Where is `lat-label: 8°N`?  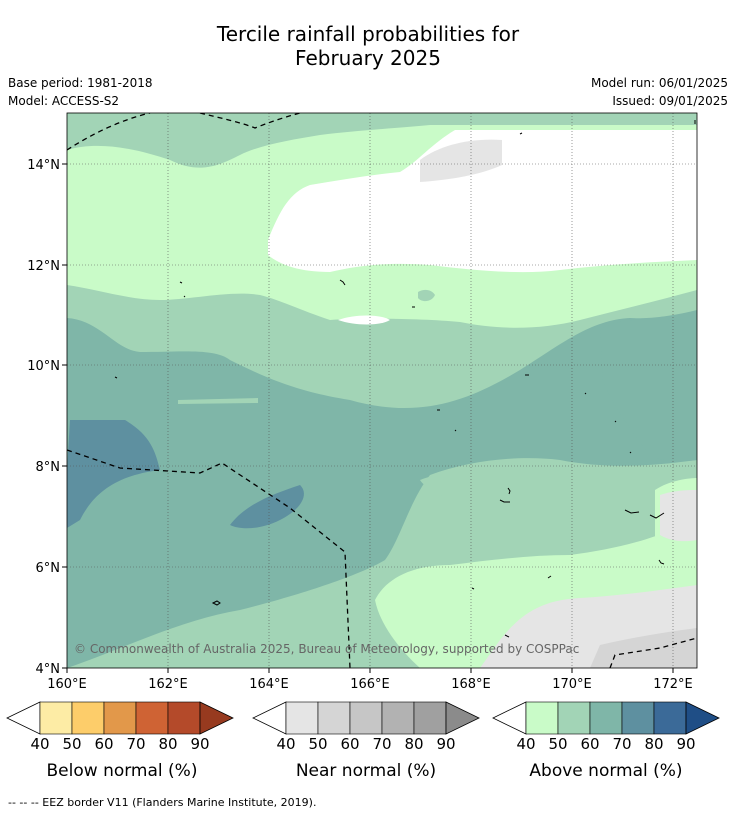 lat-label: 8°N is located at coordinates (48, 467).